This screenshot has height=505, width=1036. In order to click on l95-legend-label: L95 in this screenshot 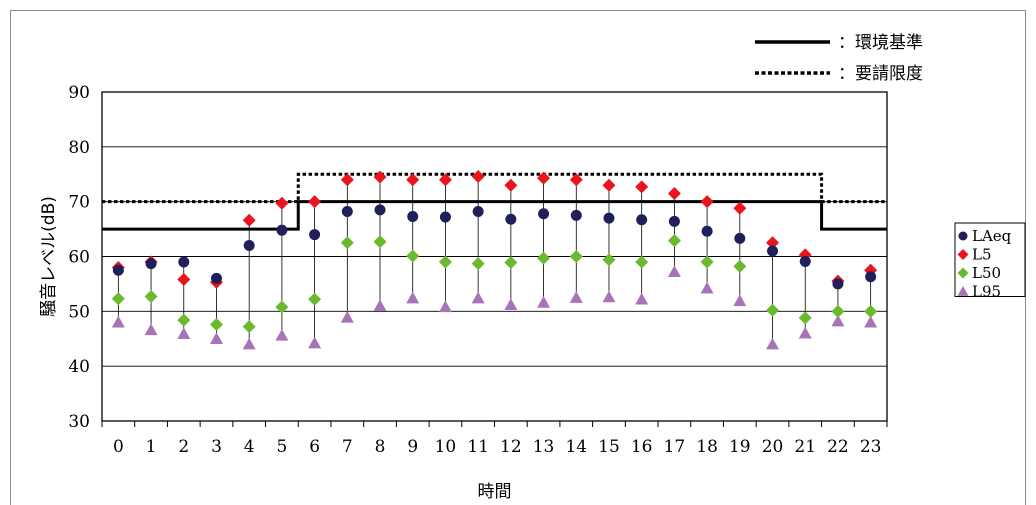, I will do `click(986, 292)`.